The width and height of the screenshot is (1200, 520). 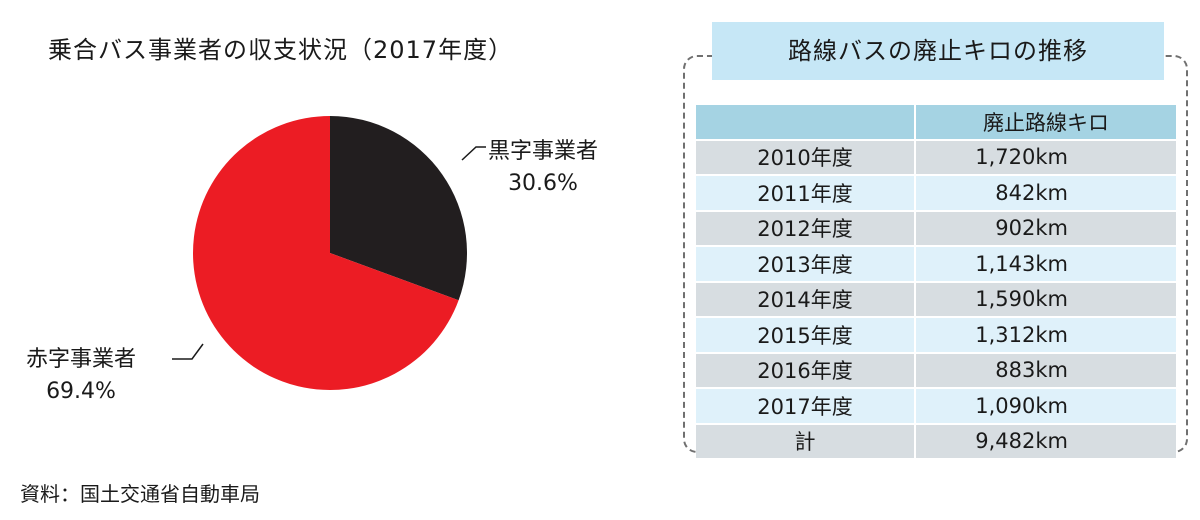 What do you see at coordinates (81, 376) in the screenshot?
I see `slice-label-red: 赤字事業者 69.4%` at bounding box center [81, 376].